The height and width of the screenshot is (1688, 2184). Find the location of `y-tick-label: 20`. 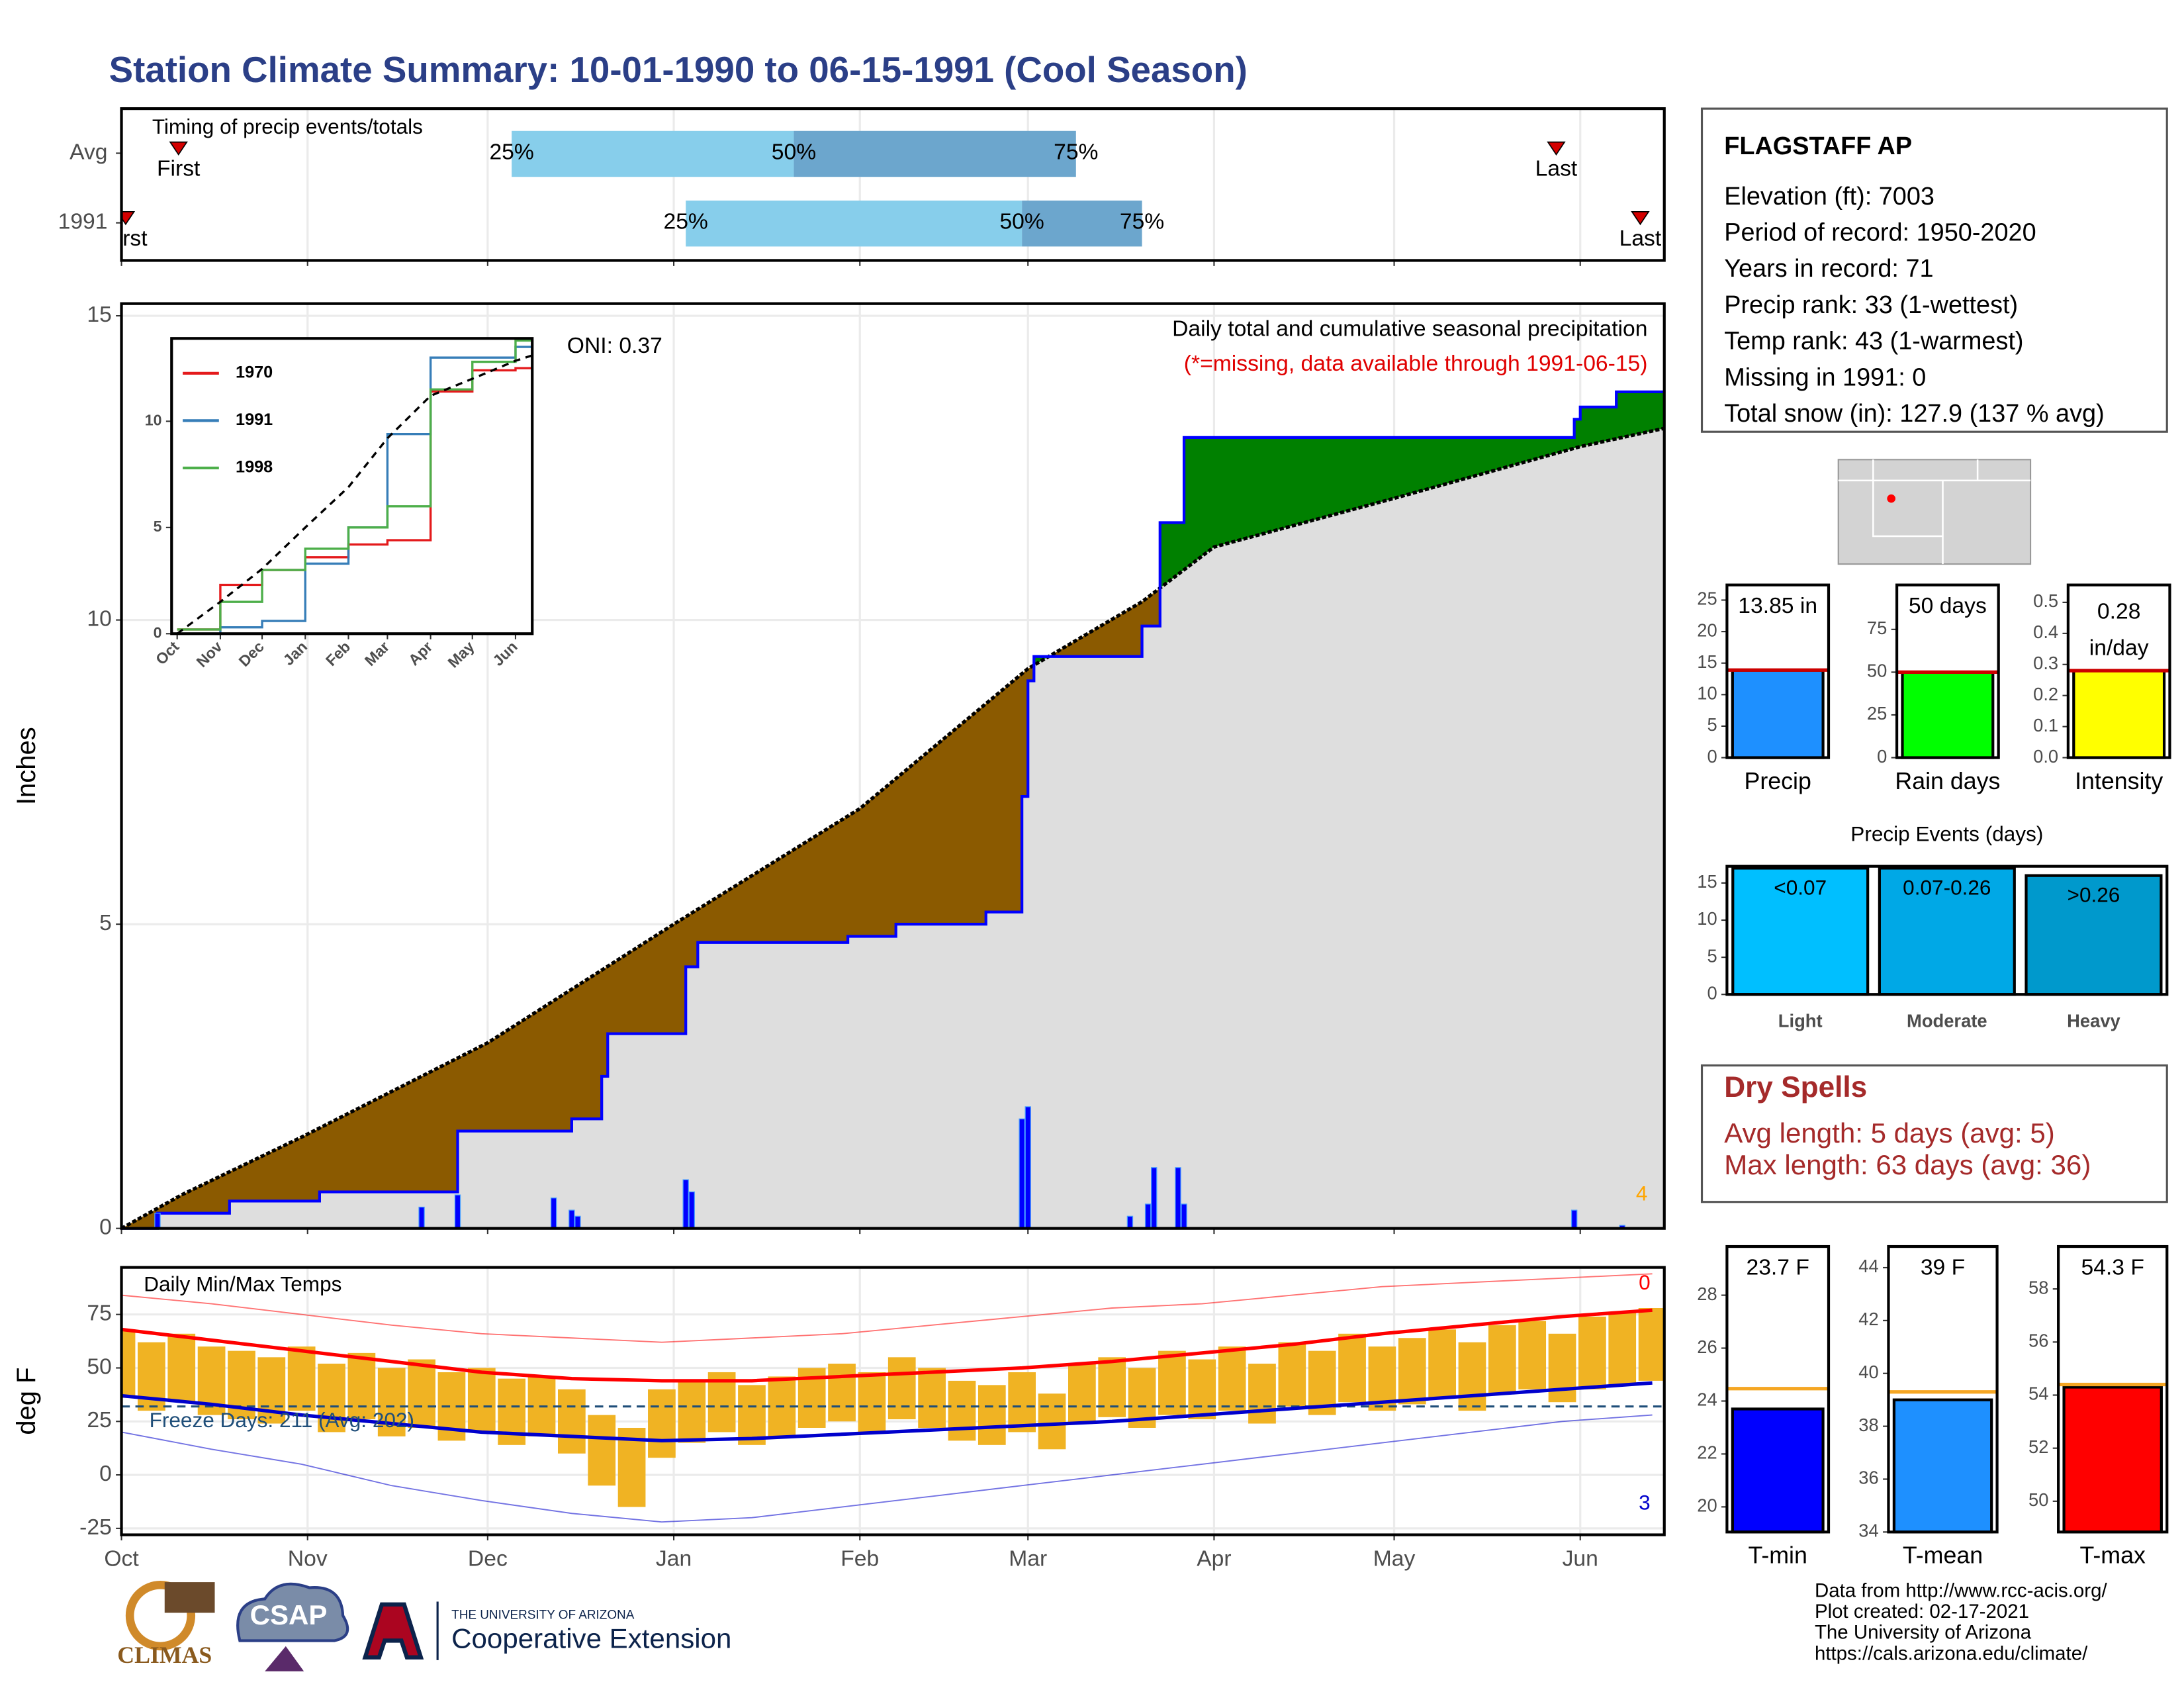

y-tick-label: 20 is located at coordinates (1707, 630).